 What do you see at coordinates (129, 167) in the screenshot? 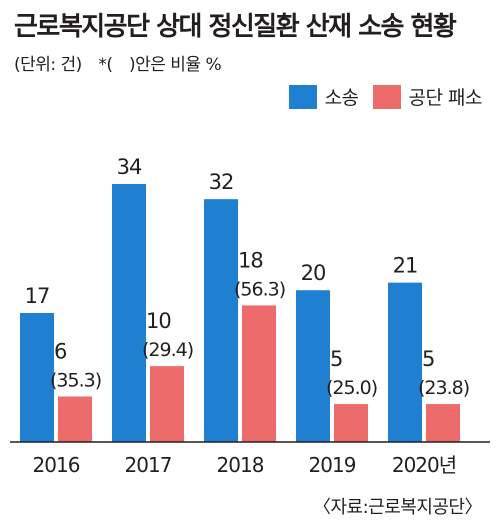
I see `value-label-lawsuits-1: 34` at bounding box center [129, 167].